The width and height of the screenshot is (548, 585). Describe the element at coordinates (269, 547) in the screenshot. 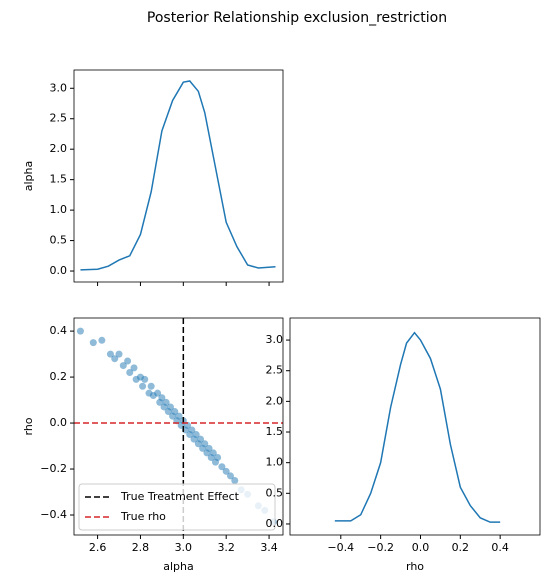

I see `x-tick-label: 3.4` at that location.